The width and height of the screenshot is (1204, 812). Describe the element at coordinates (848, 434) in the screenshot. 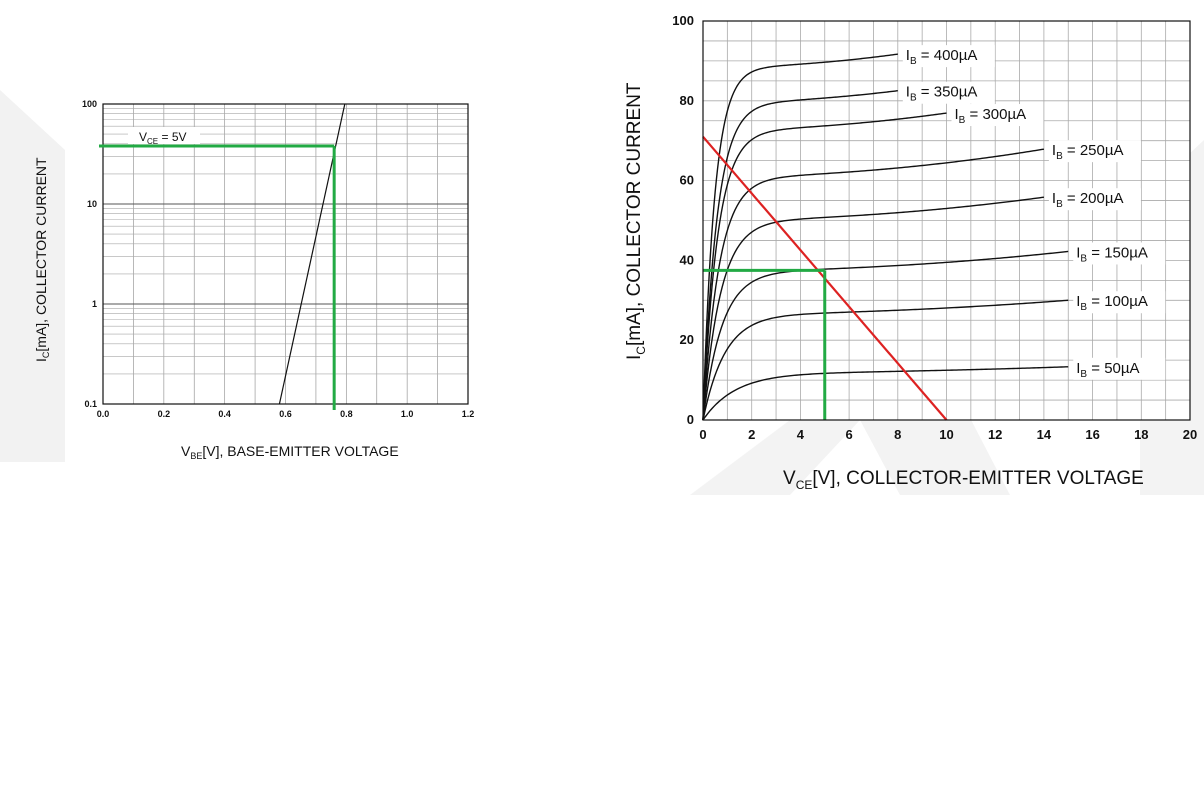

I see `right-x-tick-label: 6` at that location.